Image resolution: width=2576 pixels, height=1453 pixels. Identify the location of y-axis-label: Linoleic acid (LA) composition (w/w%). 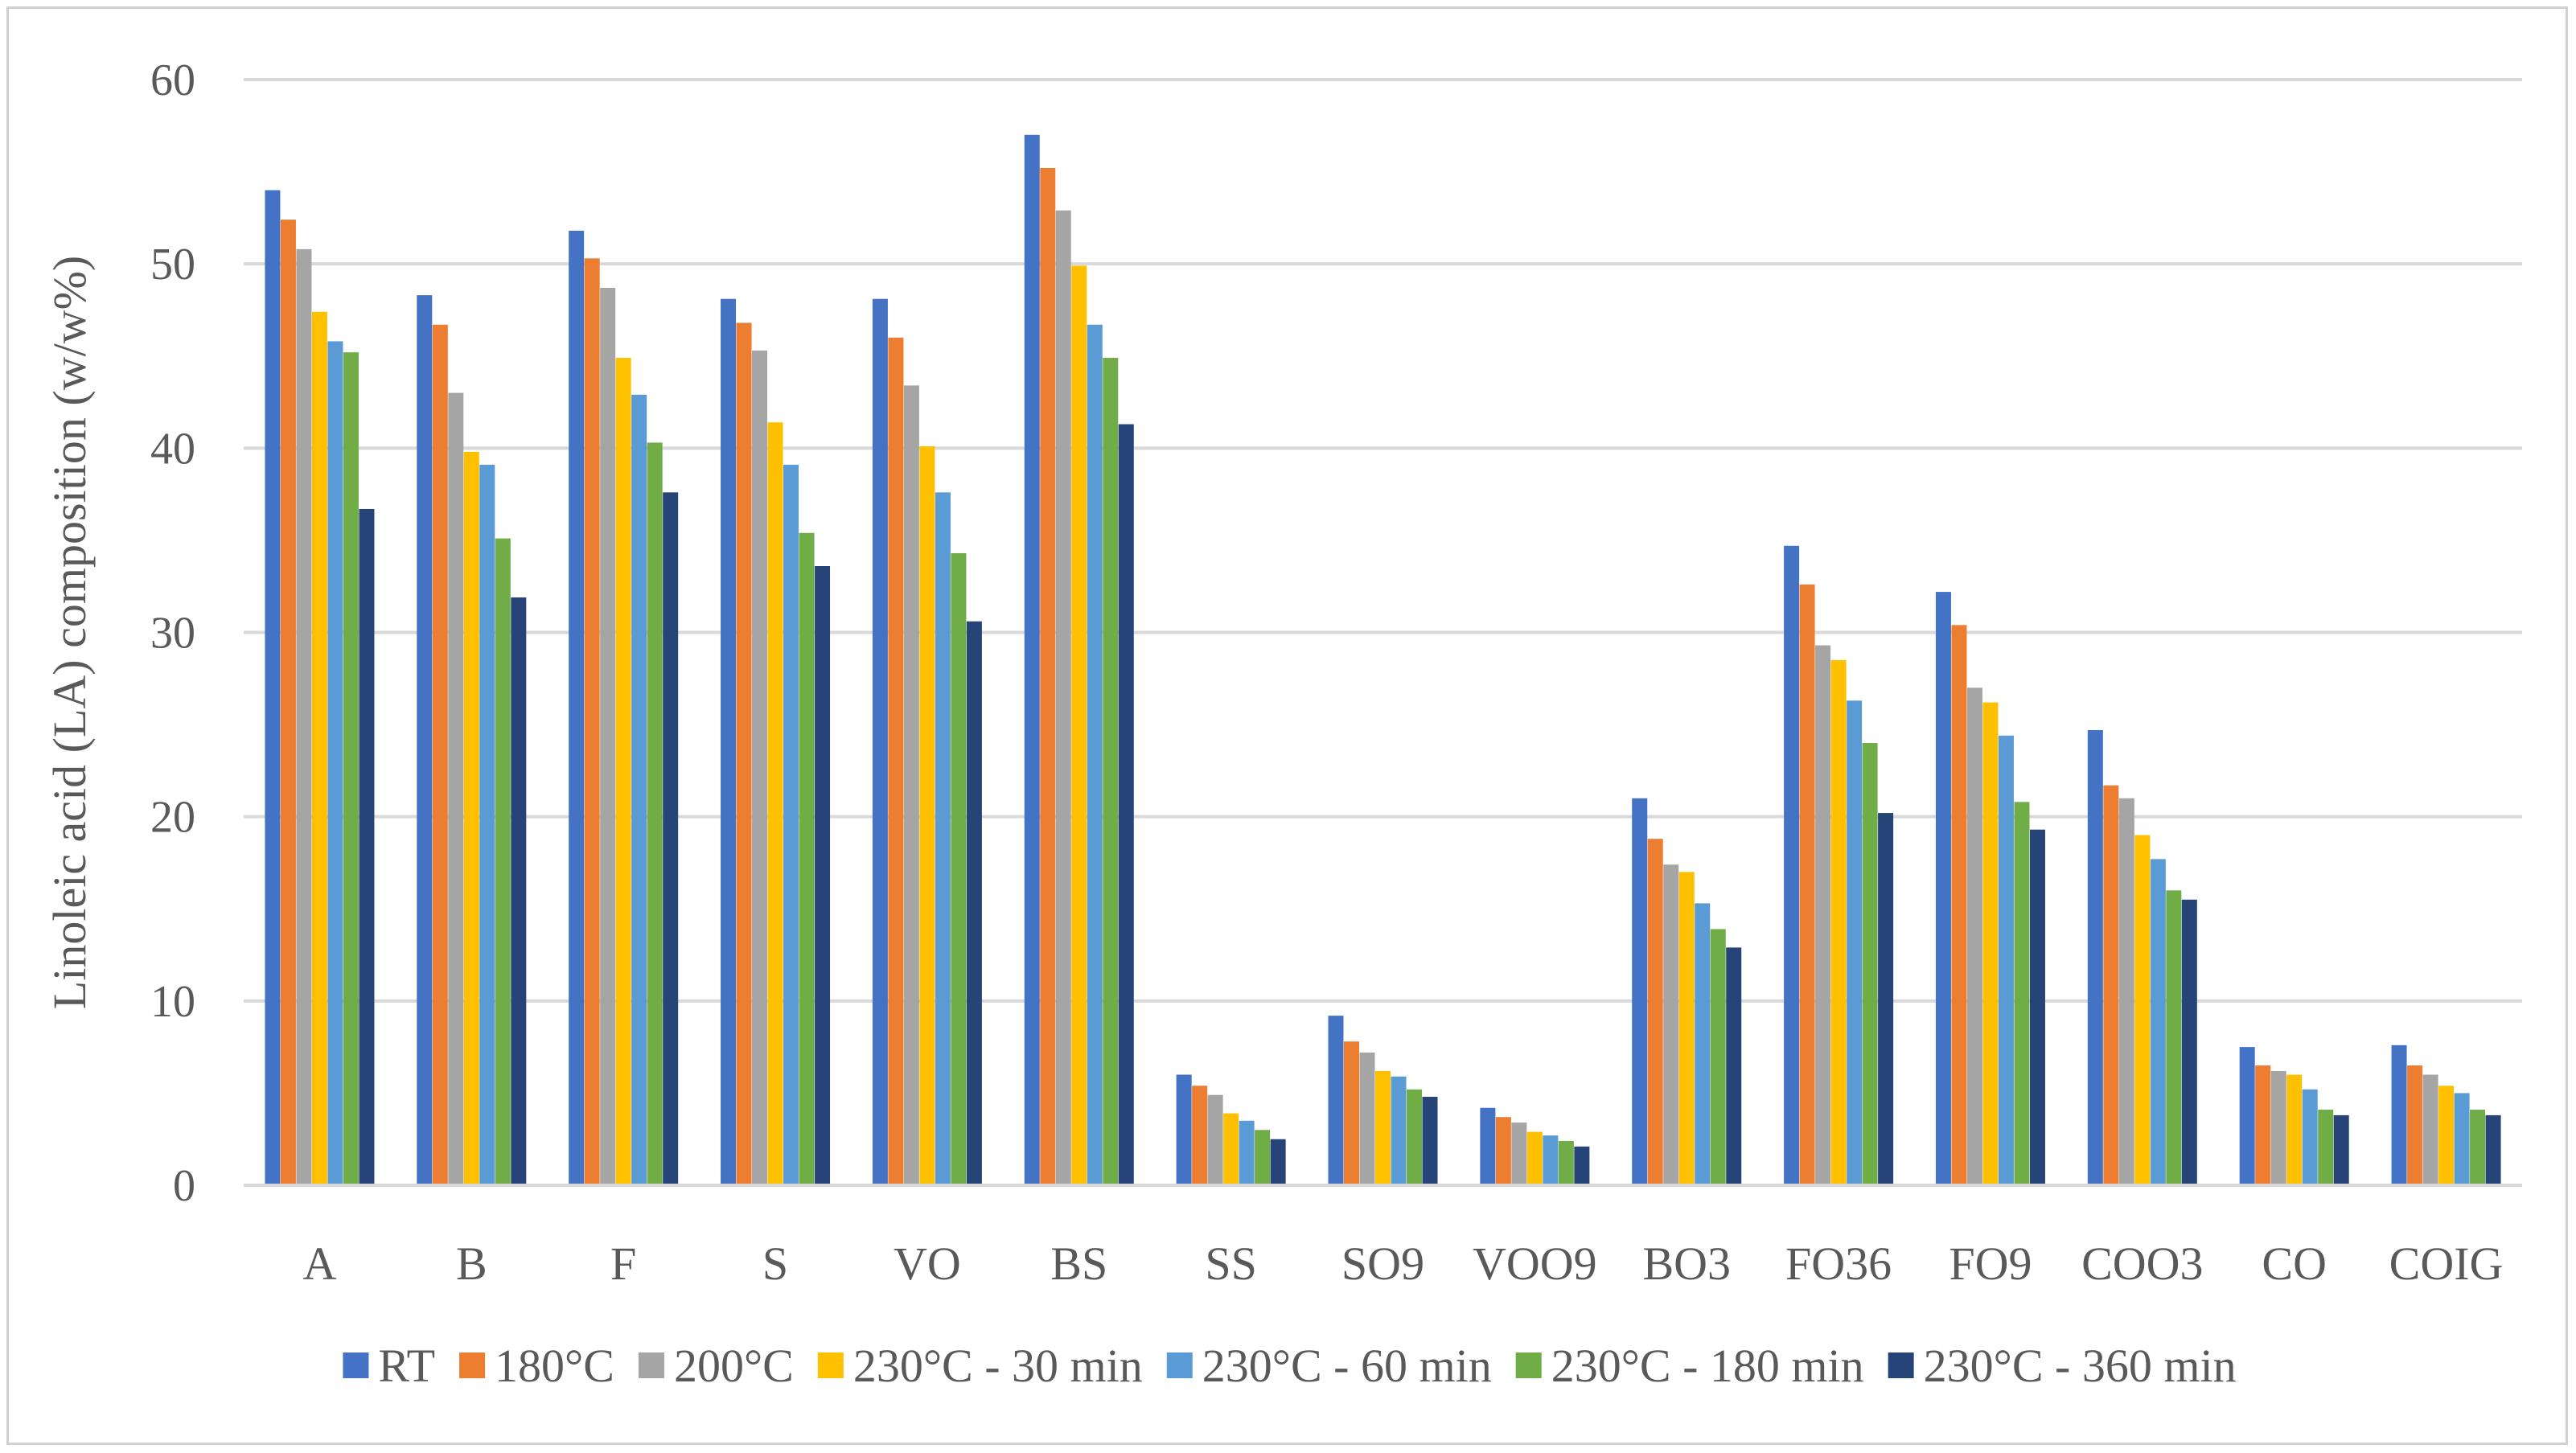
(69, 632).